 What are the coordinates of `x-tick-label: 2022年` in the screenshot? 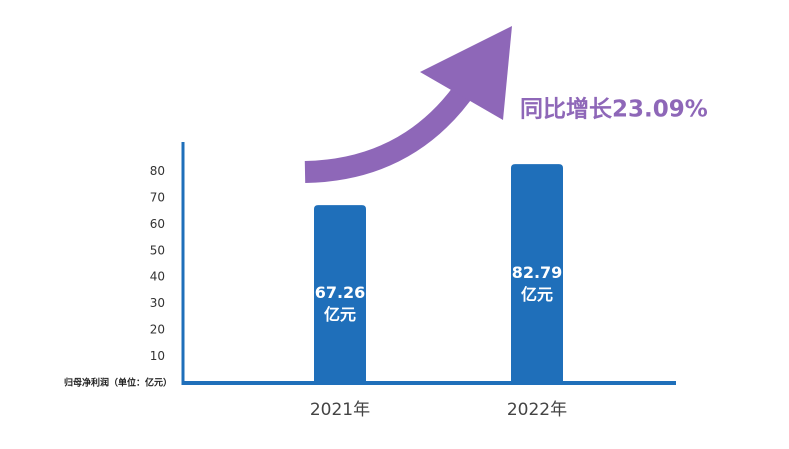 It's located at (537, 410).